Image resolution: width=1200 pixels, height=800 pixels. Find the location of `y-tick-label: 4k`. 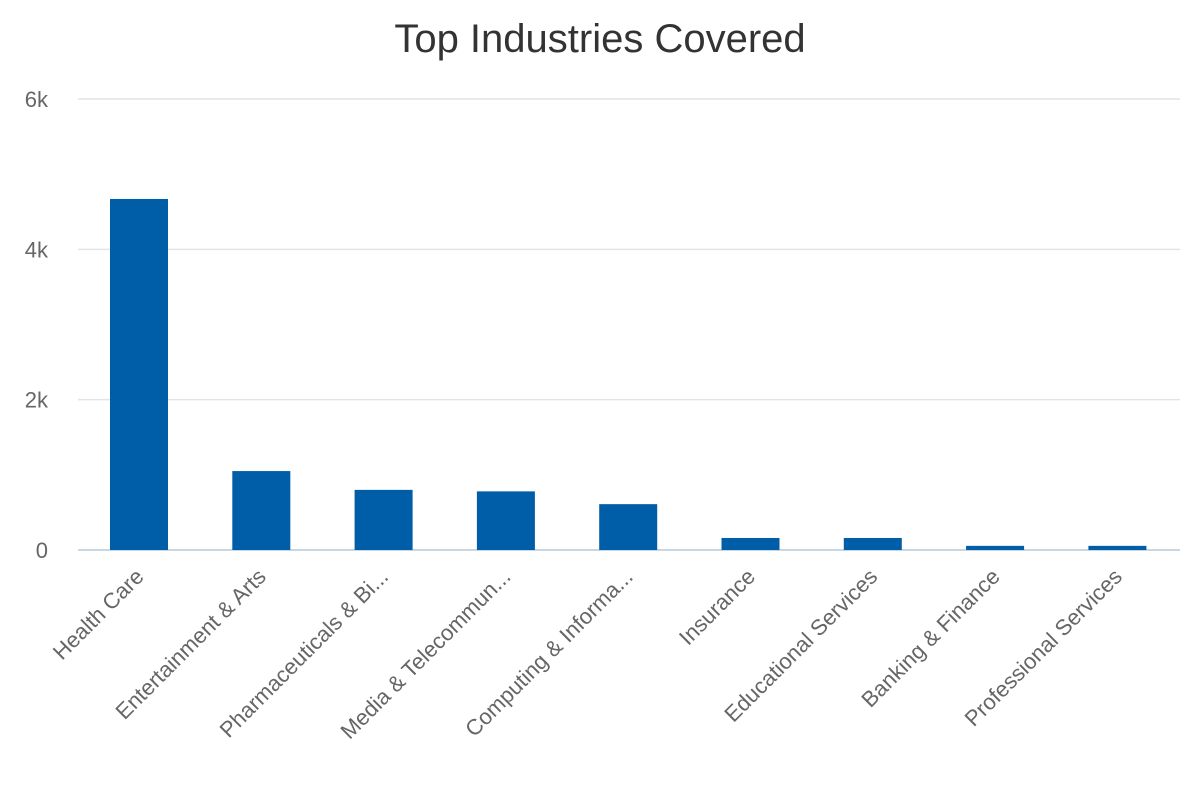

y-tick-label: 4k is located at coordinates (37, 249).